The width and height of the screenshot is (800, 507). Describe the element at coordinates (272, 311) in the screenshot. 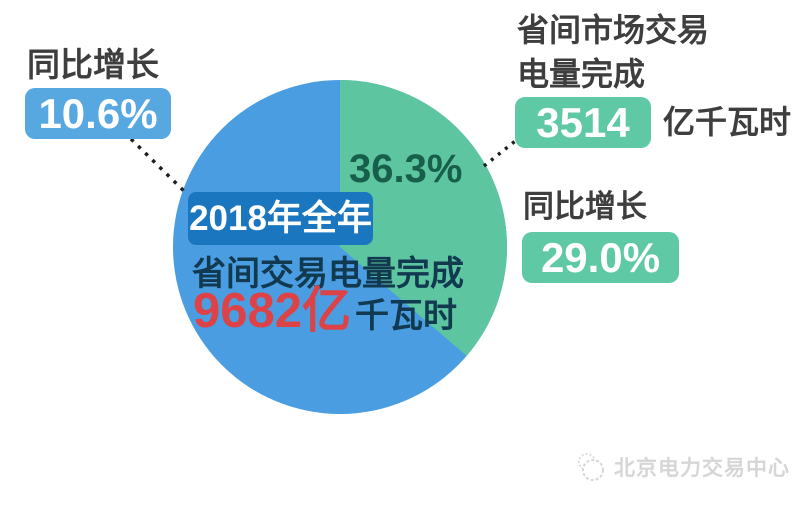

I see `total-value: 9682亿` at that location.